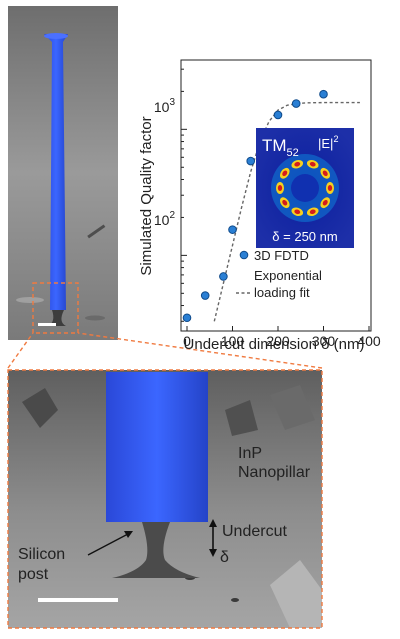  Describe the element at coordinates (78, 600) in the screenshot. I see `scale-bar-bottom` at that location.